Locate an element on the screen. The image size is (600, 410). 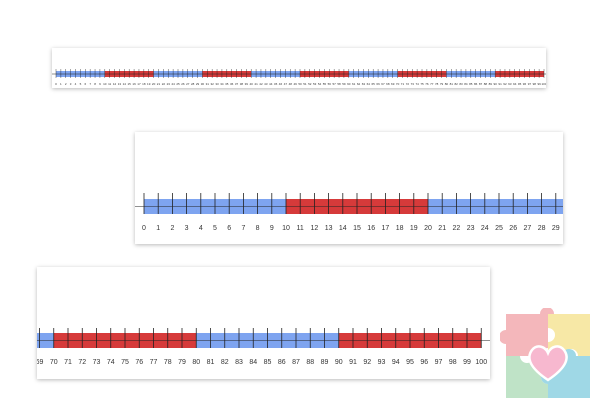
tick-label-46: 46 is located at coordinates (281, 84).